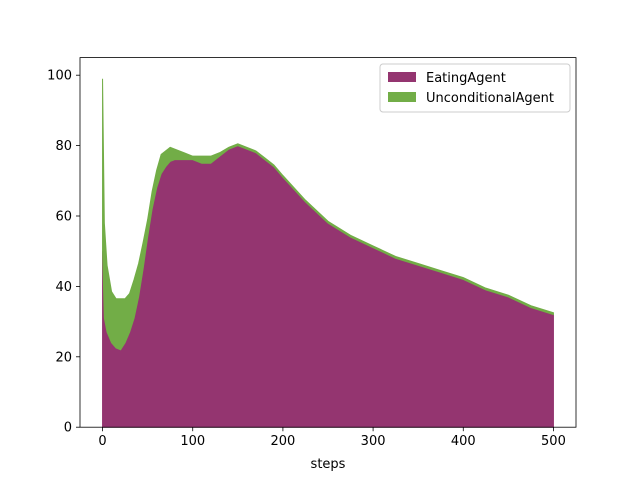 This screenshot has width=640, height=480. What do you see at coordinates (63, 146) in the screenshot?
I see `y-tick-label: 80` at bounding box center [63, 146].